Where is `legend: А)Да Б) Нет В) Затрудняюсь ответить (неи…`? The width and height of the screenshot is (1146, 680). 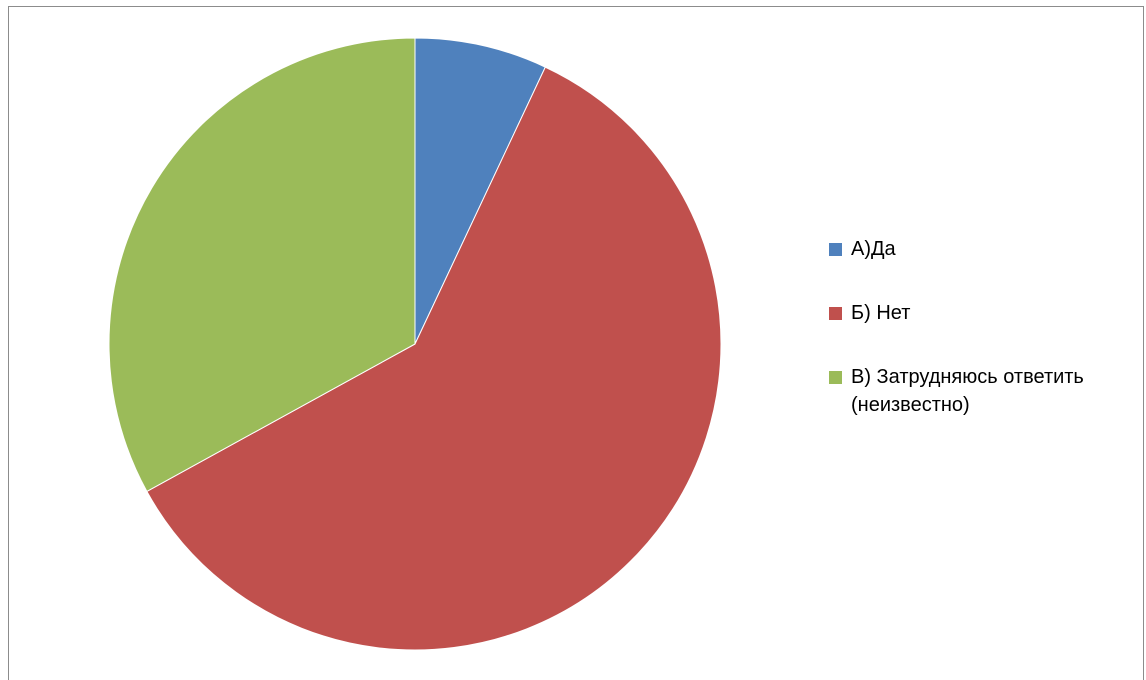 legend: А)Да Б) Нет В) Затрудняюсь ответить (неи… is located at coordinates (979, 345).